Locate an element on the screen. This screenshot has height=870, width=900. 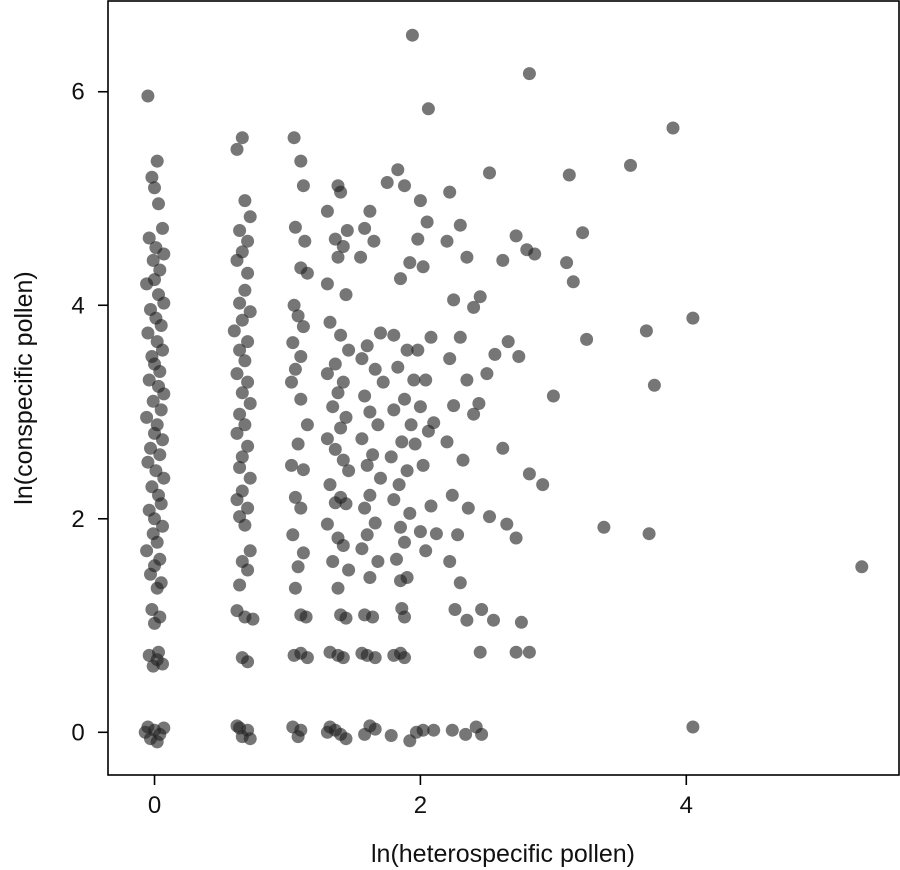
y-tick-label: 2 is located at coordinates (77, 519).